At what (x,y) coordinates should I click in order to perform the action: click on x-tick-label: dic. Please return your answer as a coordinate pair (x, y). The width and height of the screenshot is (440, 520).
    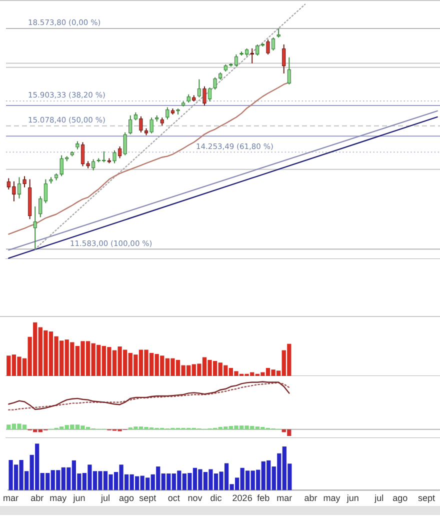
    Looking at the image, I should click on (216, 498).